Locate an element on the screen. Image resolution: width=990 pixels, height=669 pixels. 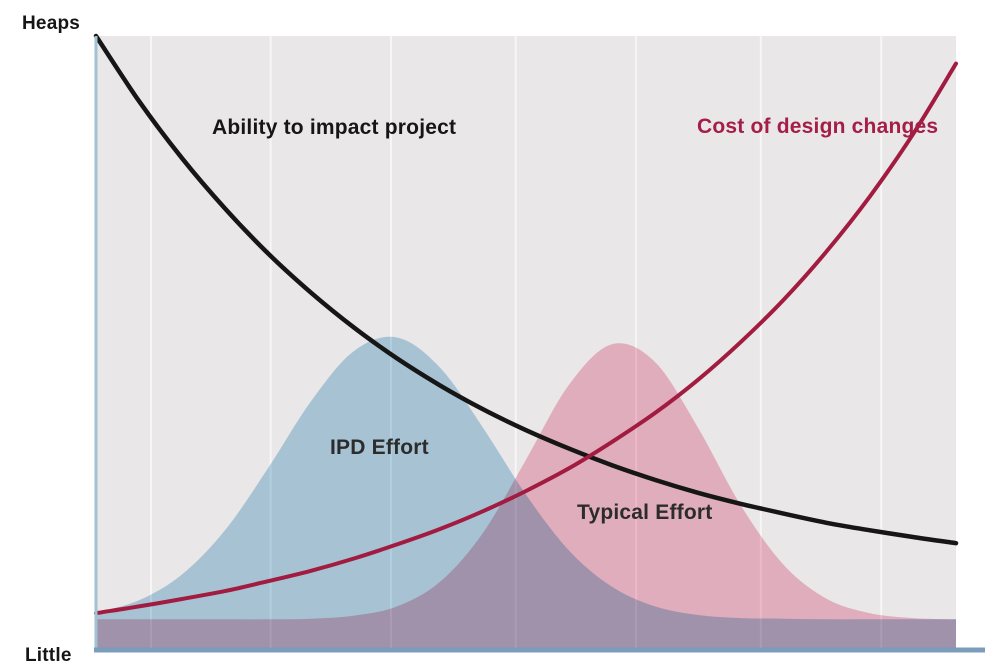
annotation-ability-to-impact-project: Ability to impact project is located at coordinates (334, 127).